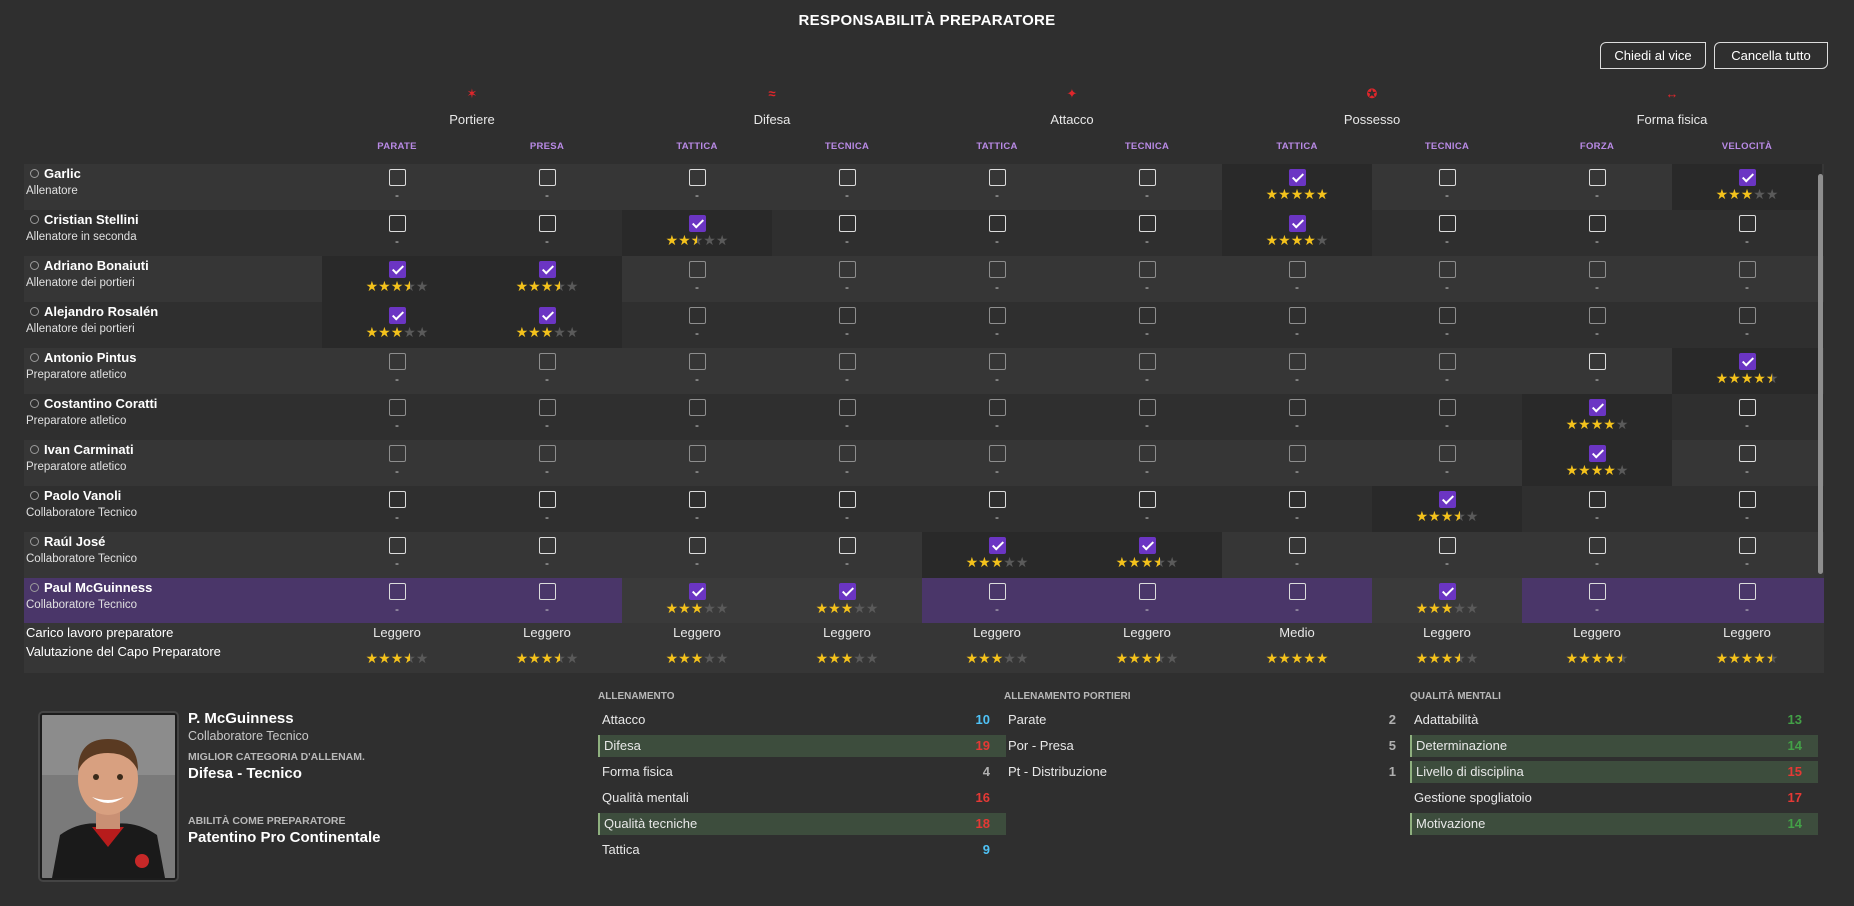  Describe the element at coordinates (1820, 374) in the screenshot. I see `scrollbar` at that location.